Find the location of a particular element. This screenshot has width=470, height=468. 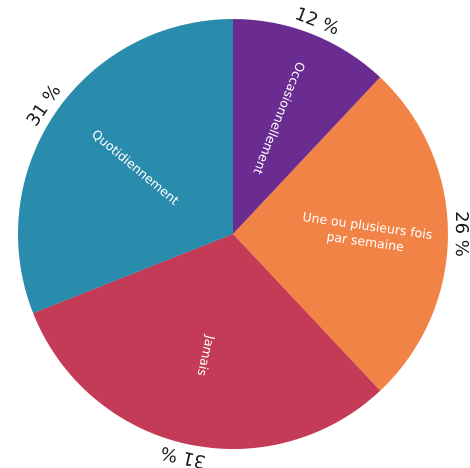

pie-slice-2-percent-label: 26 % is located at coordinates (460, 234).